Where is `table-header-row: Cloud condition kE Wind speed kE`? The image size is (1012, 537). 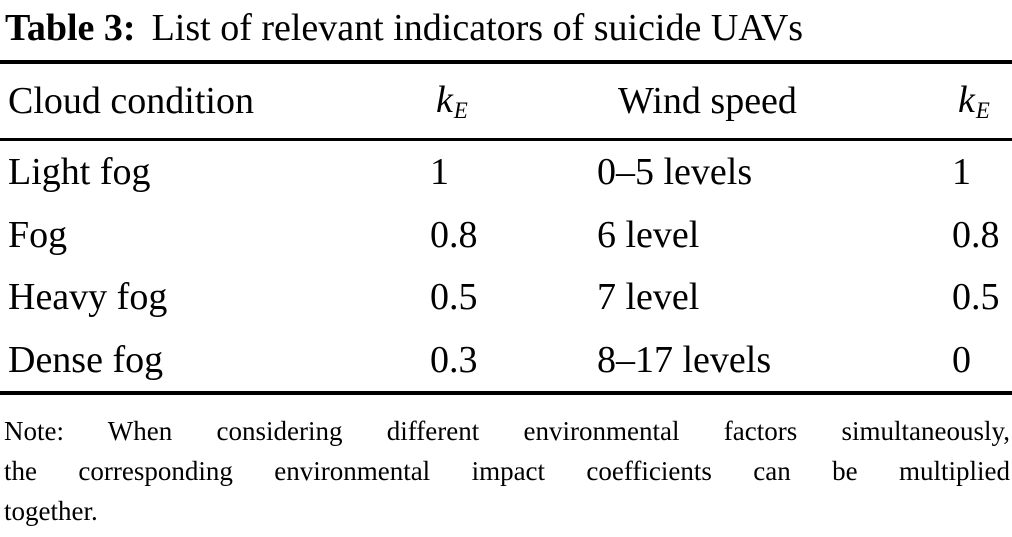
table-header-row: Cloud condition kE Wind speed kE is located at coordinates (506, 101).